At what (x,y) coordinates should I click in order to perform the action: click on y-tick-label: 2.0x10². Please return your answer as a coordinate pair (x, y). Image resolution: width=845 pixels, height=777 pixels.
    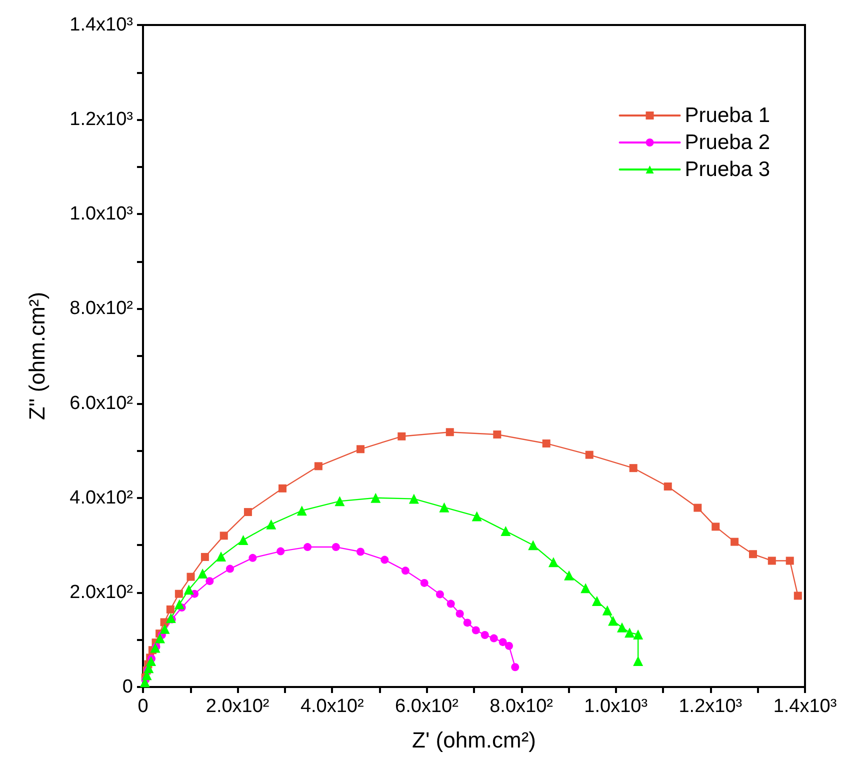
    Looking at the image, I should click on (101, 592).